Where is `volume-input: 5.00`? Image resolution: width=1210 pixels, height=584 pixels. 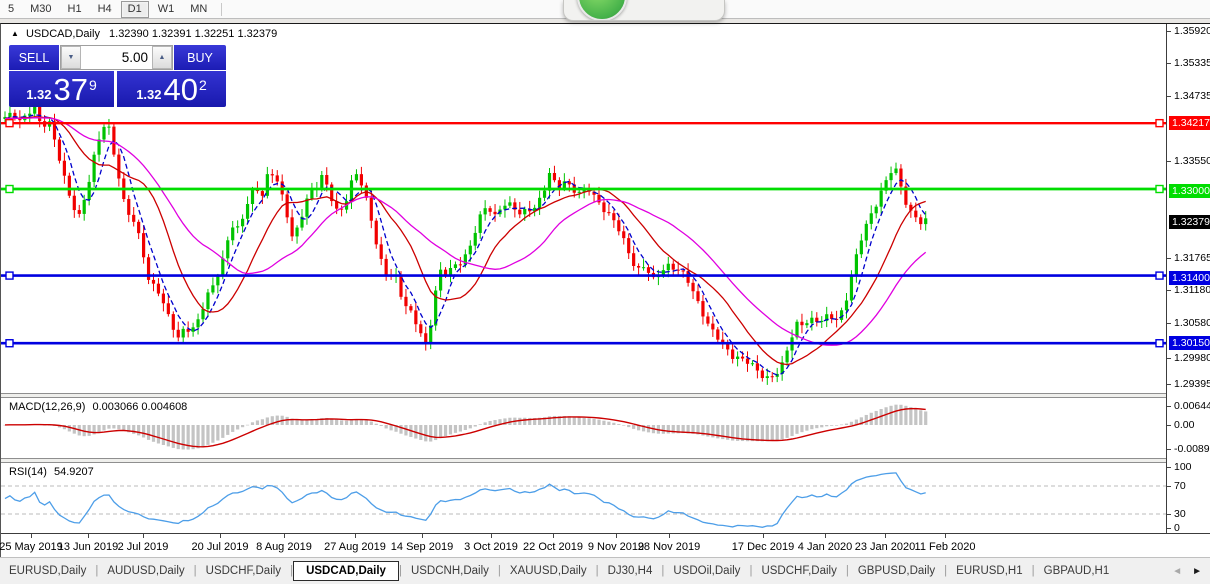
volume-input: 5.00 is located at coordinates (116, 57).